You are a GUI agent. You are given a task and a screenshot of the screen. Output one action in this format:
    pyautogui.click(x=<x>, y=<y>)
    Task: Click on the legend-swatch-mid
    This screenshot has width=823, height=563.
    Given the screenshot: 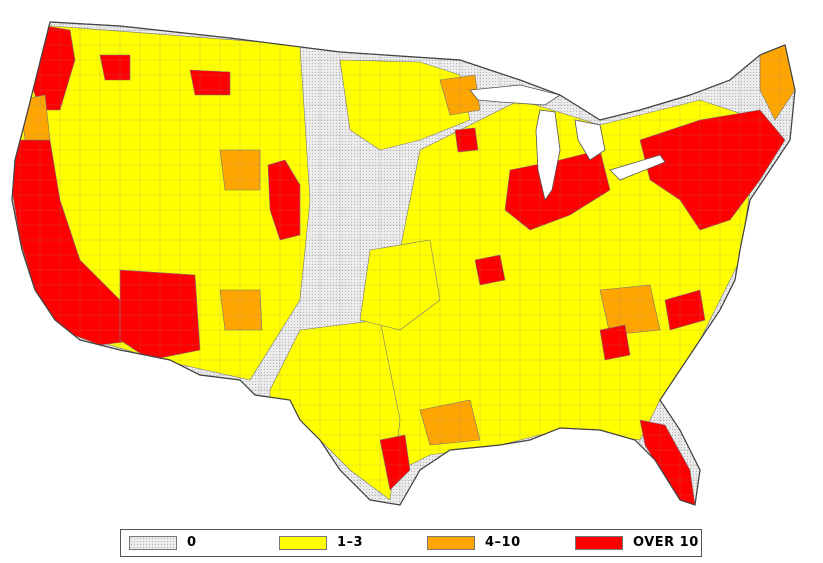 What is the action you would take?
    pyautogui.click(x=451, y=542)
    